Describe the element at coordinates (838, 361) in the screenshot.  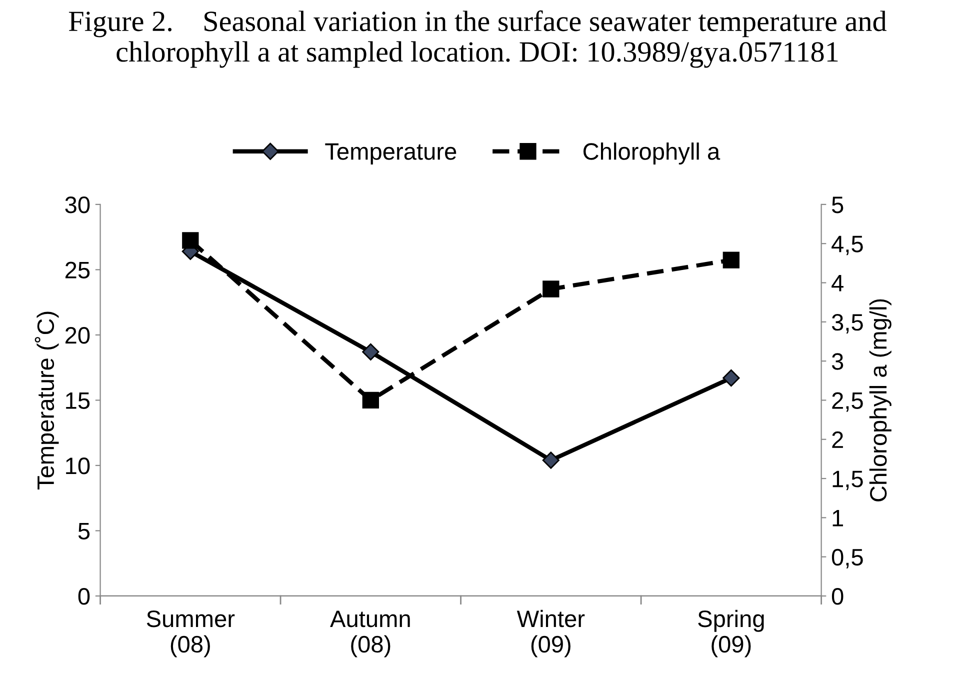
I see `y2-tick-label: 3` at that location.